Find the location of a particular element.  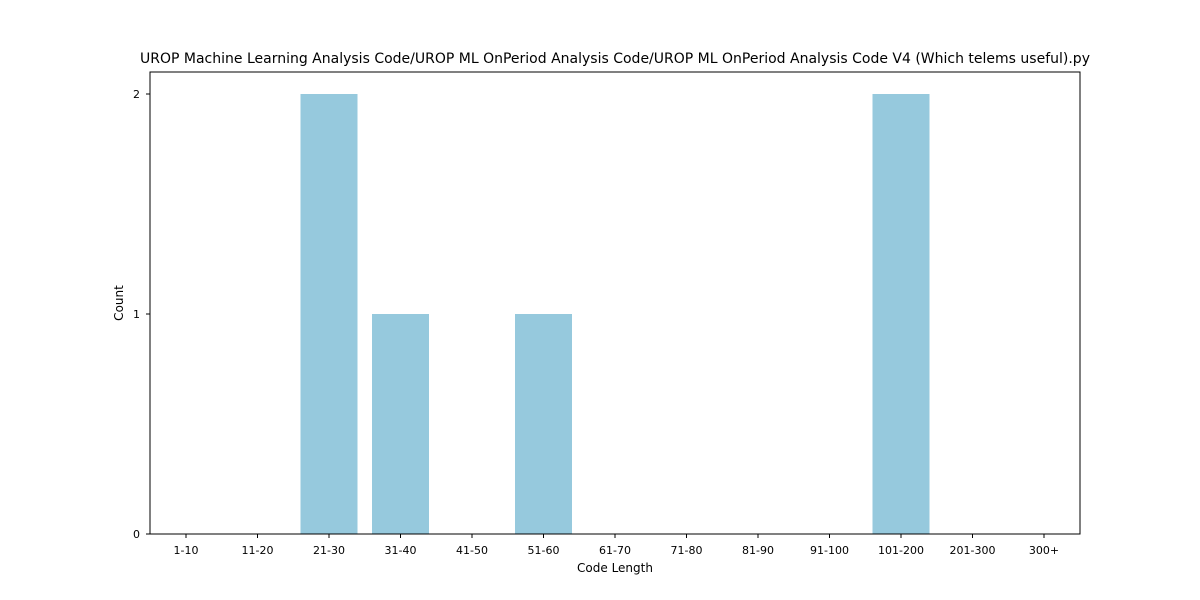

x-tick-label: 61-70 is located at coordinates (615, 550).